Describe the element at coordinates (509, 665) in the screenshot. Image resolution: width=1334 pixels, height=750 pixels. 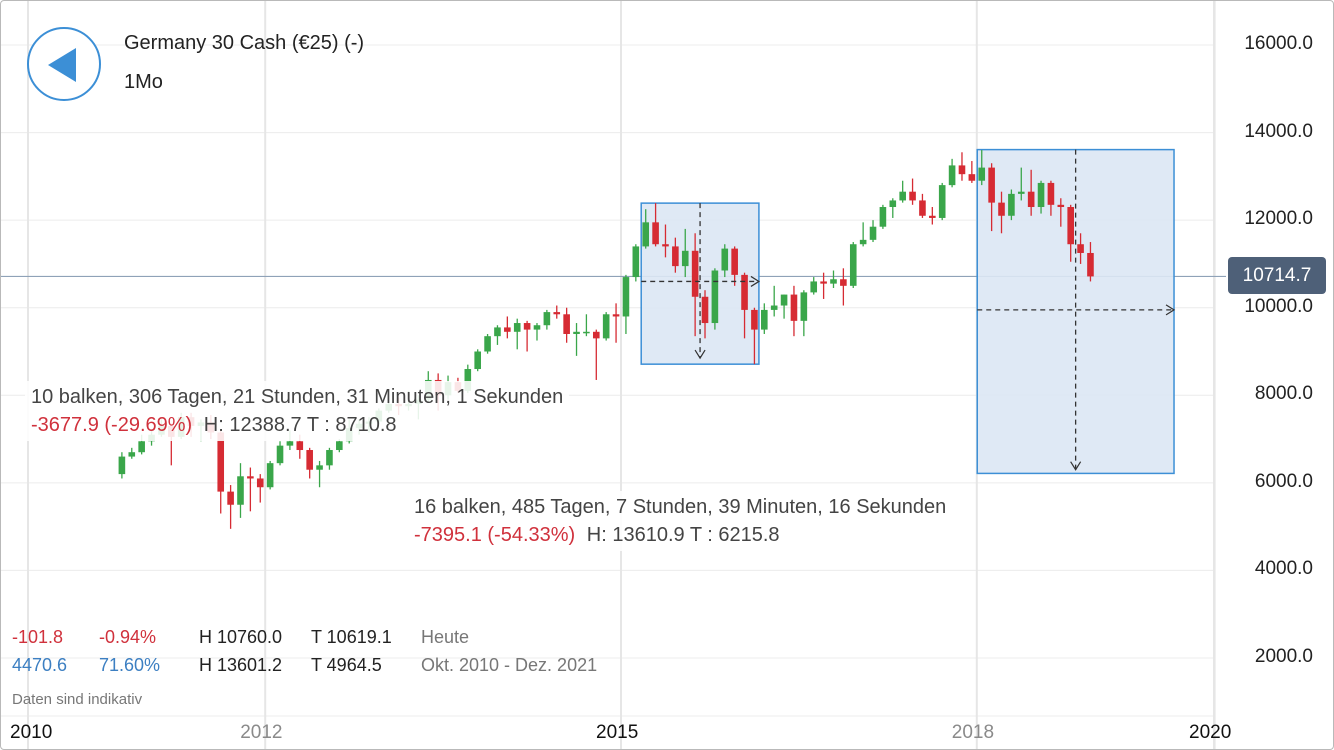
I see `stats-range-period: Okt. 2010 - Dez. 2021` at that location.